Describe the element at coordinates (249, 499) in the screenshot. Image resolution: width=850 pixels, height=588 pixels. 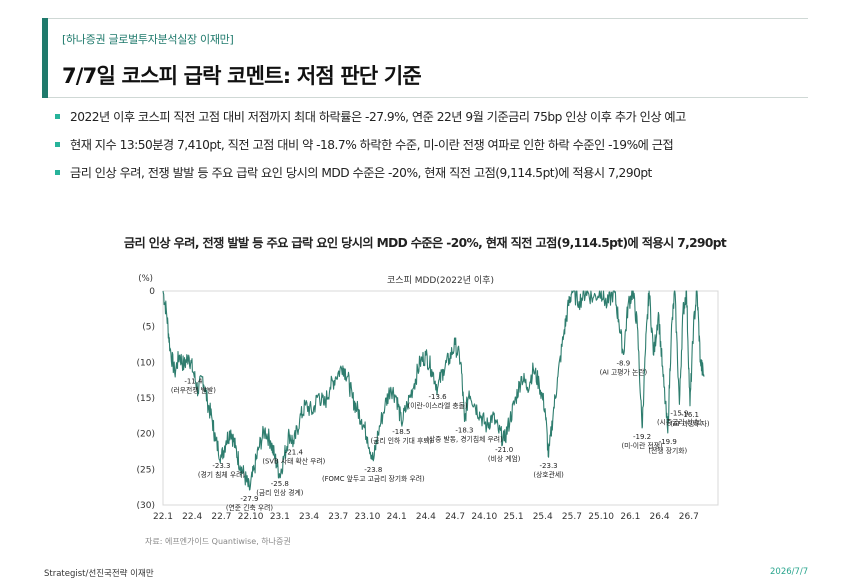
I see `data-label: -27.9` at that location.